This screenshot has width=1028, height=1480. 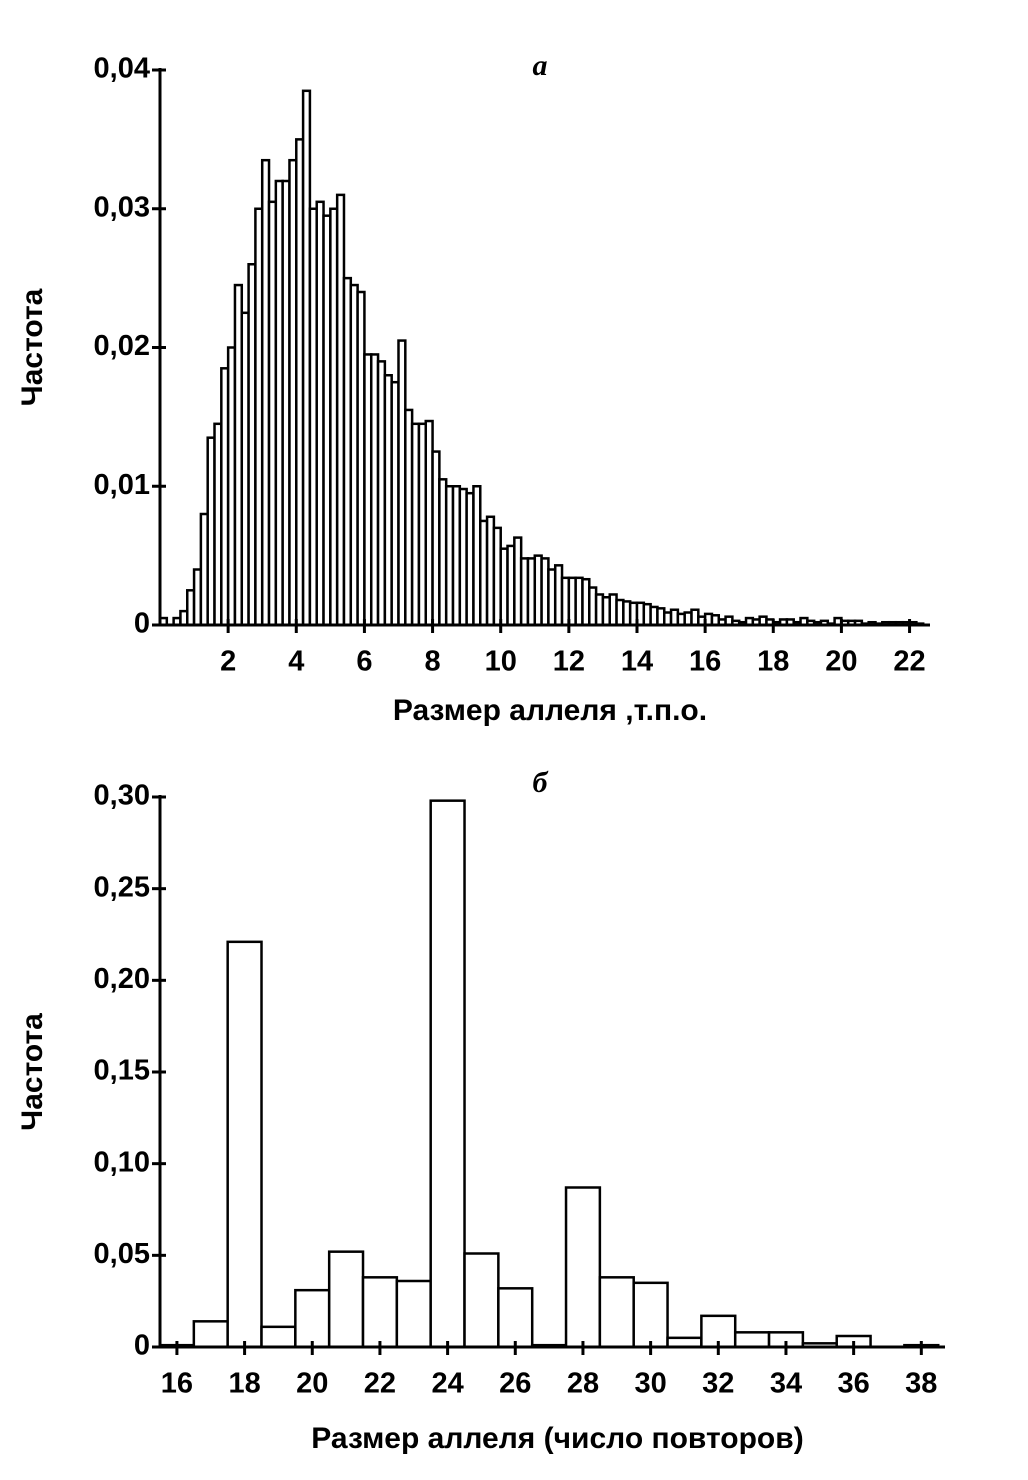 I want to click on x-tick-label: 26, so click(x=515, y=1384).